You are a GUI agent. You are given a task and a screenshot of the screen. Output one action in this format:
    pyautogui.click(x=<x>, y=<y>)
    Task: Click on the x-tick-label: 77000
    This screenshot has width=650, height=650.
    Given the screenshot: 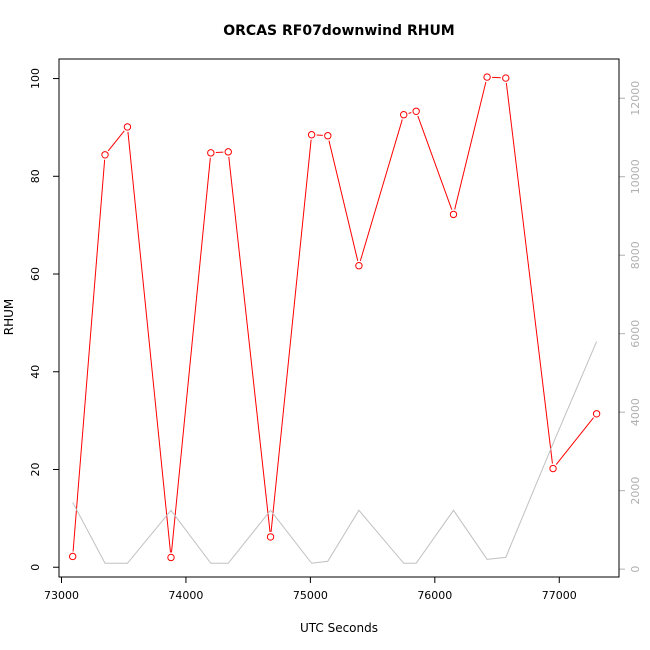 What is the action you would take?
    pyautogui.click(x=559, y=595)
    